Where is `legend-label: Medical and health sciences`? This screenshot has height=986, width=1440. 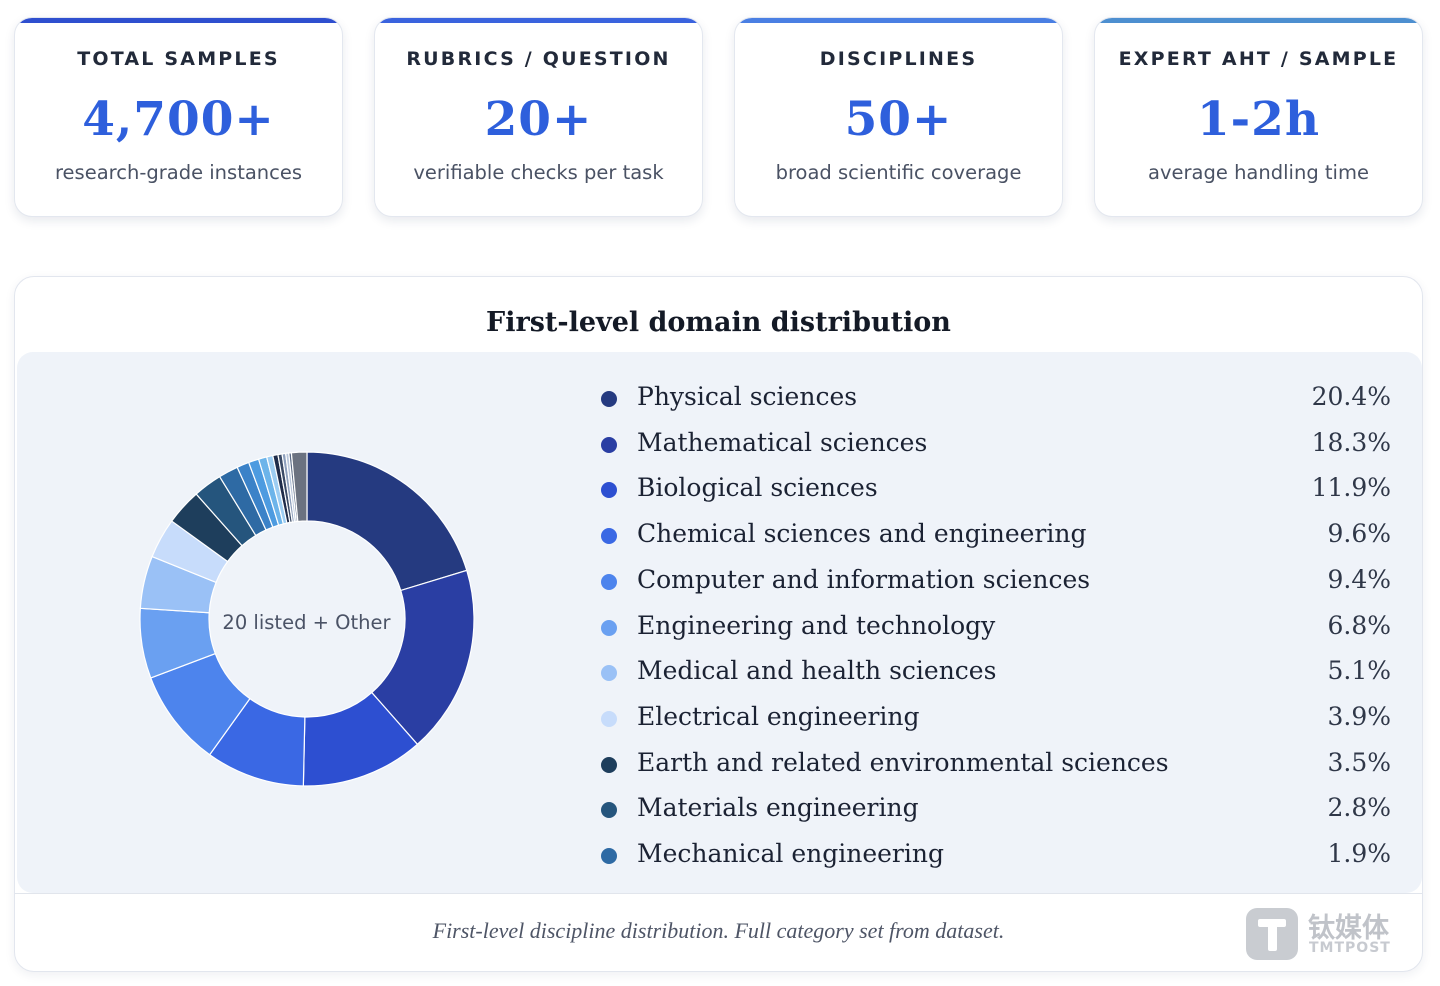 legend-label: Medical and health sciences is located at coordinates (817, 671).